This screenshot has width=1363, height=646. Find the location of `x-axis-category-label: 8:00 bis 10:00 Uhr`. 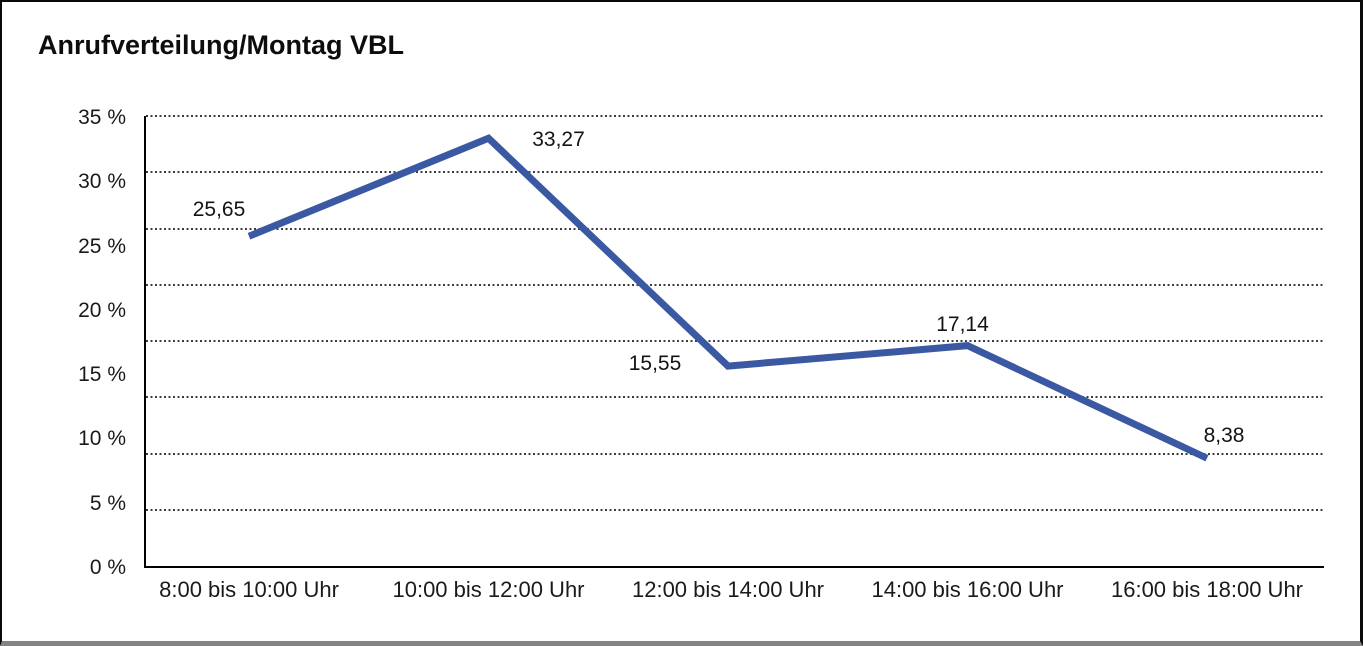

x-axis-category-label: 8:00 bis 10:00 Uhr is located at coordinates (249, 589).